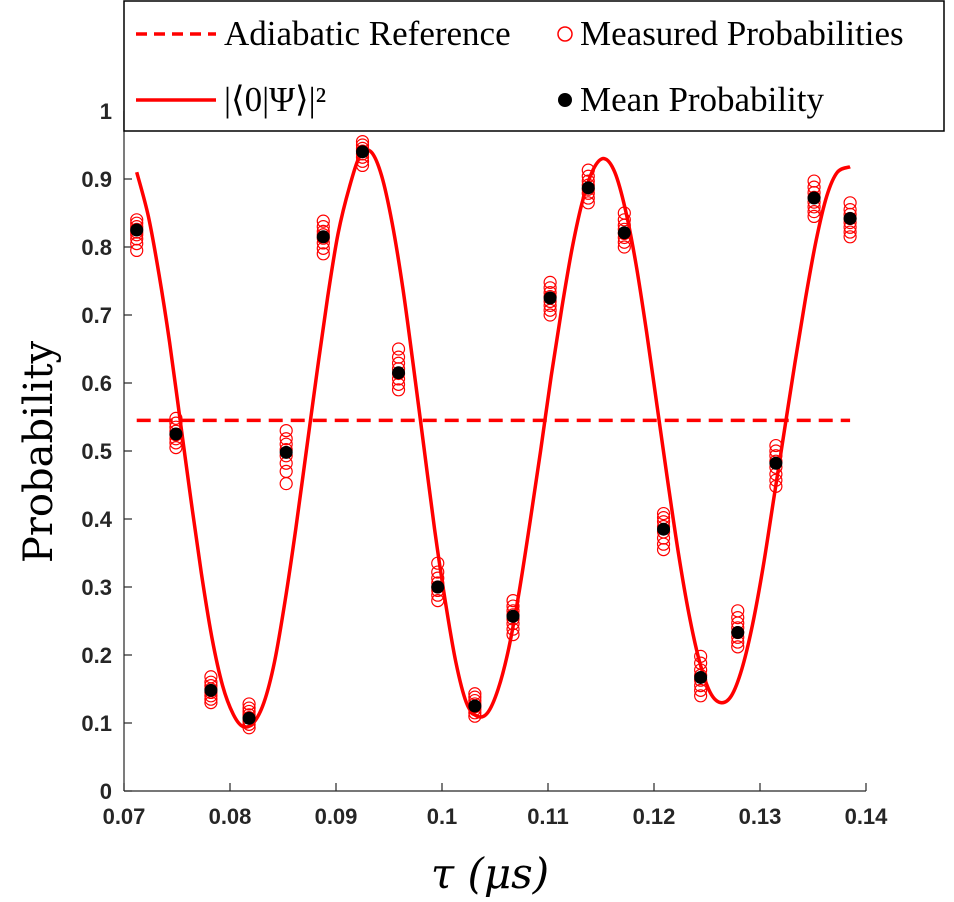 Image resolution: width=954 pixels, height=902 pixels. I want to click on x-tick-label: 0.07, so click(124, 816).